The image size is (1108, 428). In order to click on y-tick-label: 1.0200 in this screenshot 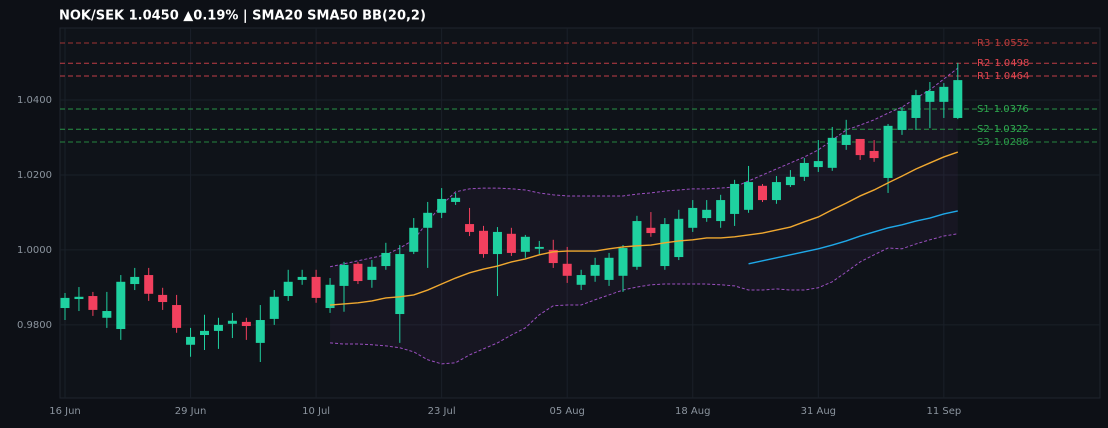, I will do `click(34, 175)`.